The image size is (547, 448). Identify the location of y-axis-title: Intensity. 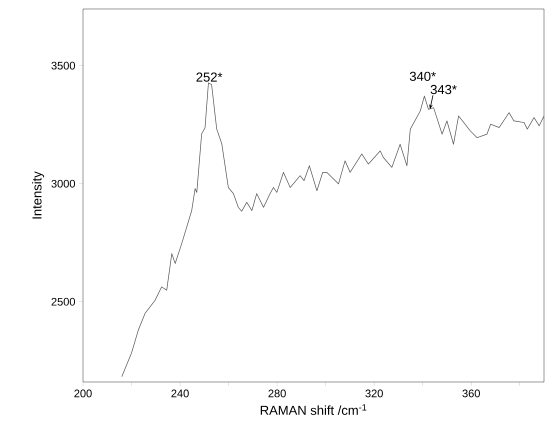
(38, 194).